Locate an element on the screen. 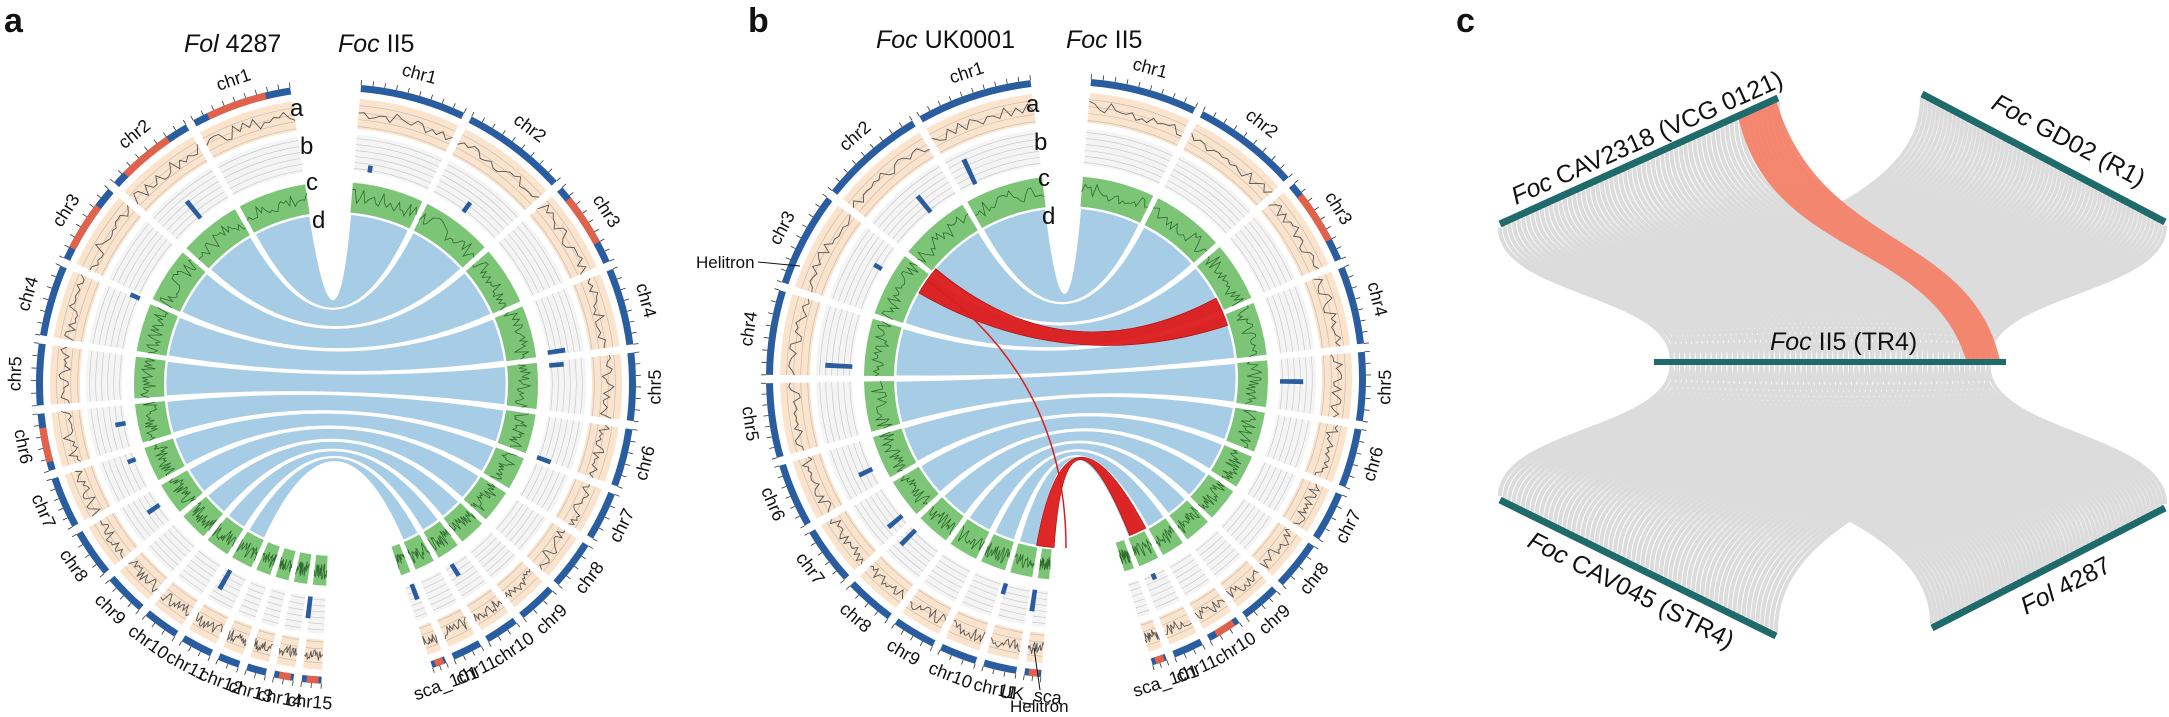  chromosome-label: chr3 is located at coordinates (1338, 208).